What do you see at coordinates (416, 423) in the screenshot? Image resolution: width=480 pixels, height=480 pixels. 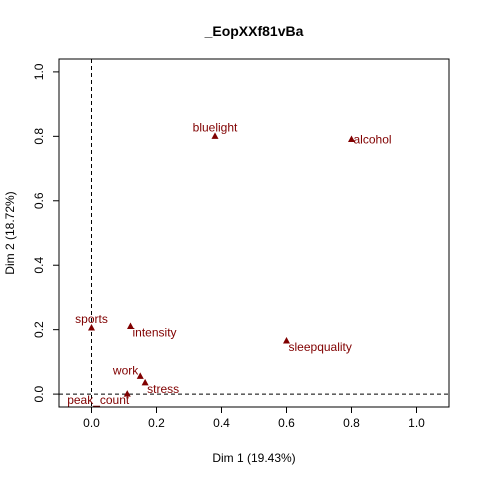 I see `x-tick-label: 1.0` at bounding box center [416, 423].